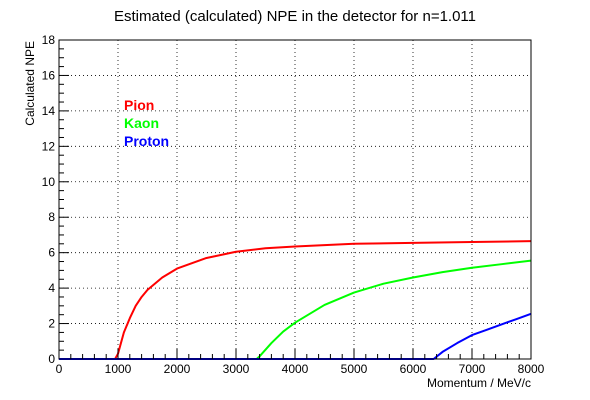 The image size is (590, 400). What do you see at coordinates (30, 83) in the screenshot?
I see `y-axis-label: Calculated NPE` at bounding box center [30, 83].